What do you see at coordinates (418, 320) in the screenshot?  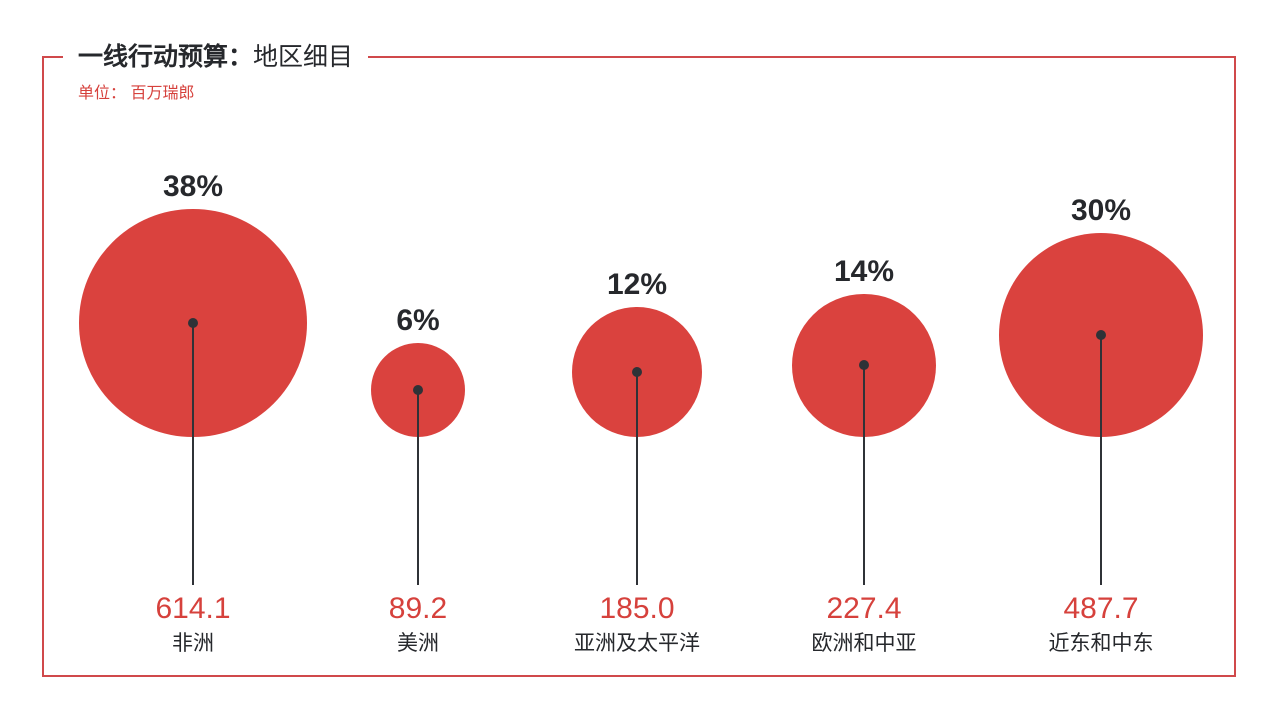 I see `percent-label: 6%` at bounding box center [418, 320].